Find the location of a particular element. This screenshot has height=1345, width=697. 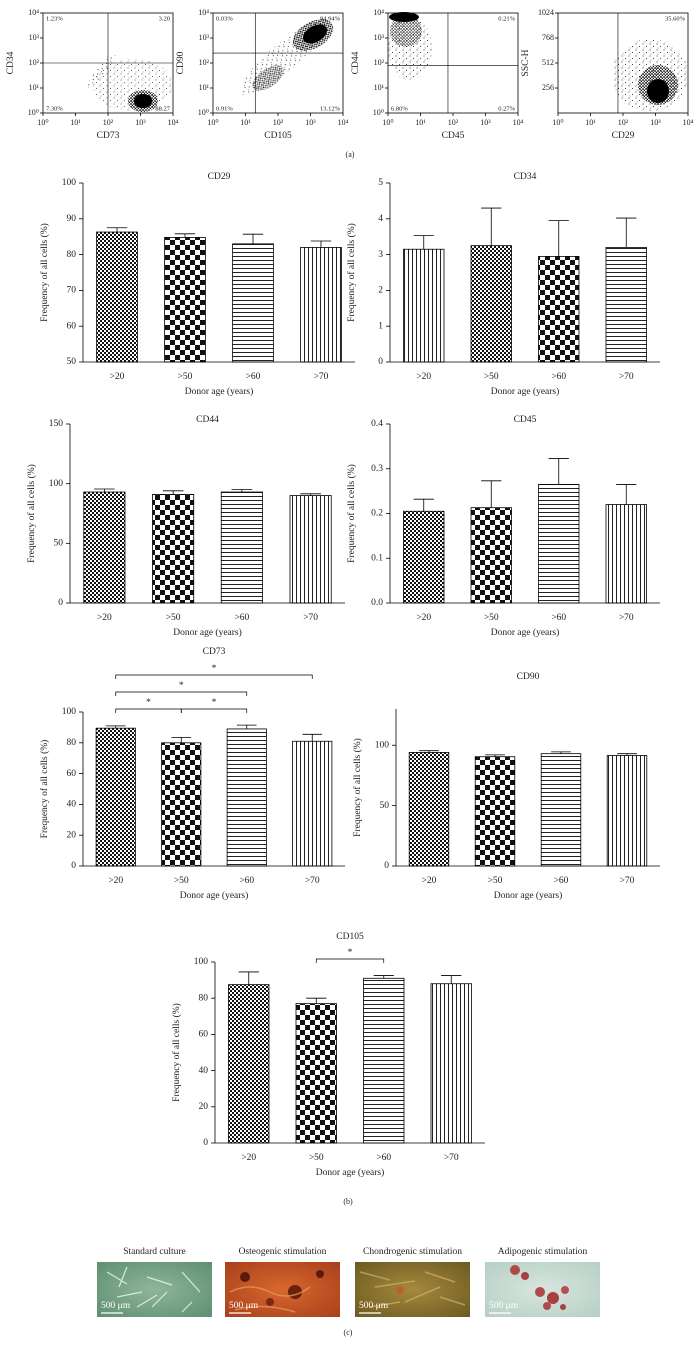

scale-label: 500 μm is located at coordinates (504, 1306).